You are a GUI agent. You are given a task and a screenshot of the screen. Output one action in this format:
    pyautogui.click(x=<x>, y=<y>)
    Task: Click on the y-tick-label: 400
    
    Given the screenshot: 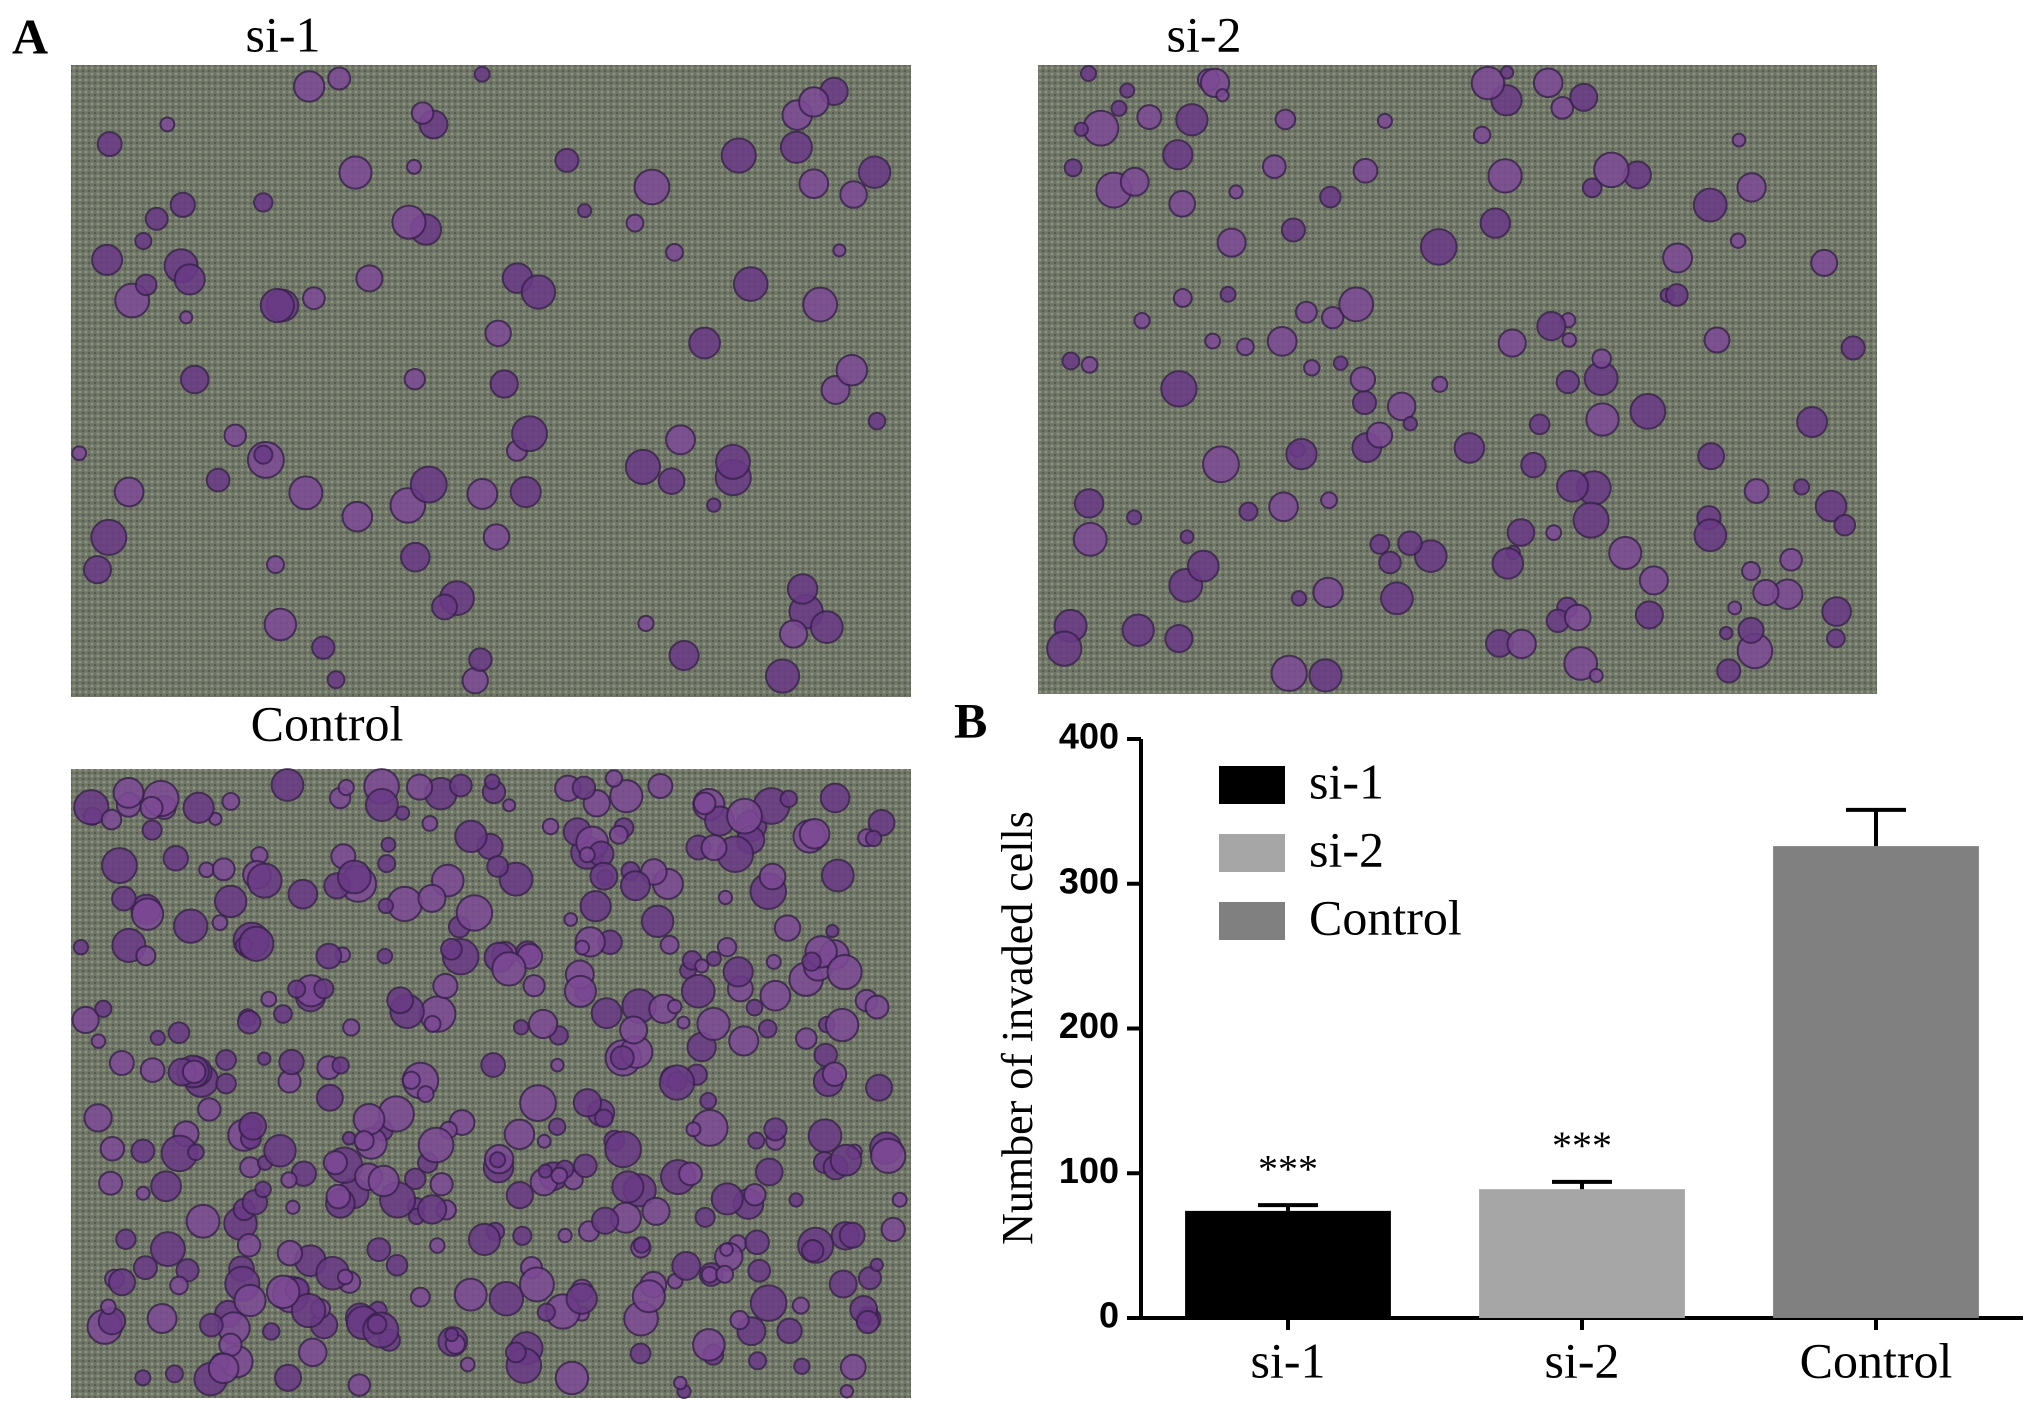 What is the action you would take?
    pyautogui.click(x=1089, y=736)
    